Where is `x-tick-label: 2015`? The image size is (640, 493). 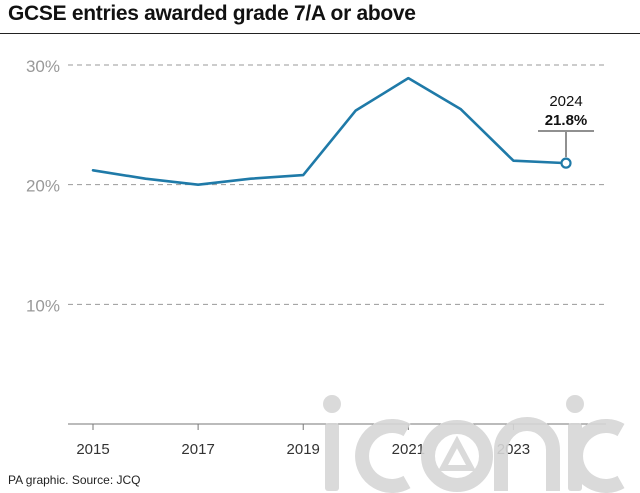 x-tick-label: 2015 is located at coordinates (92, 449).